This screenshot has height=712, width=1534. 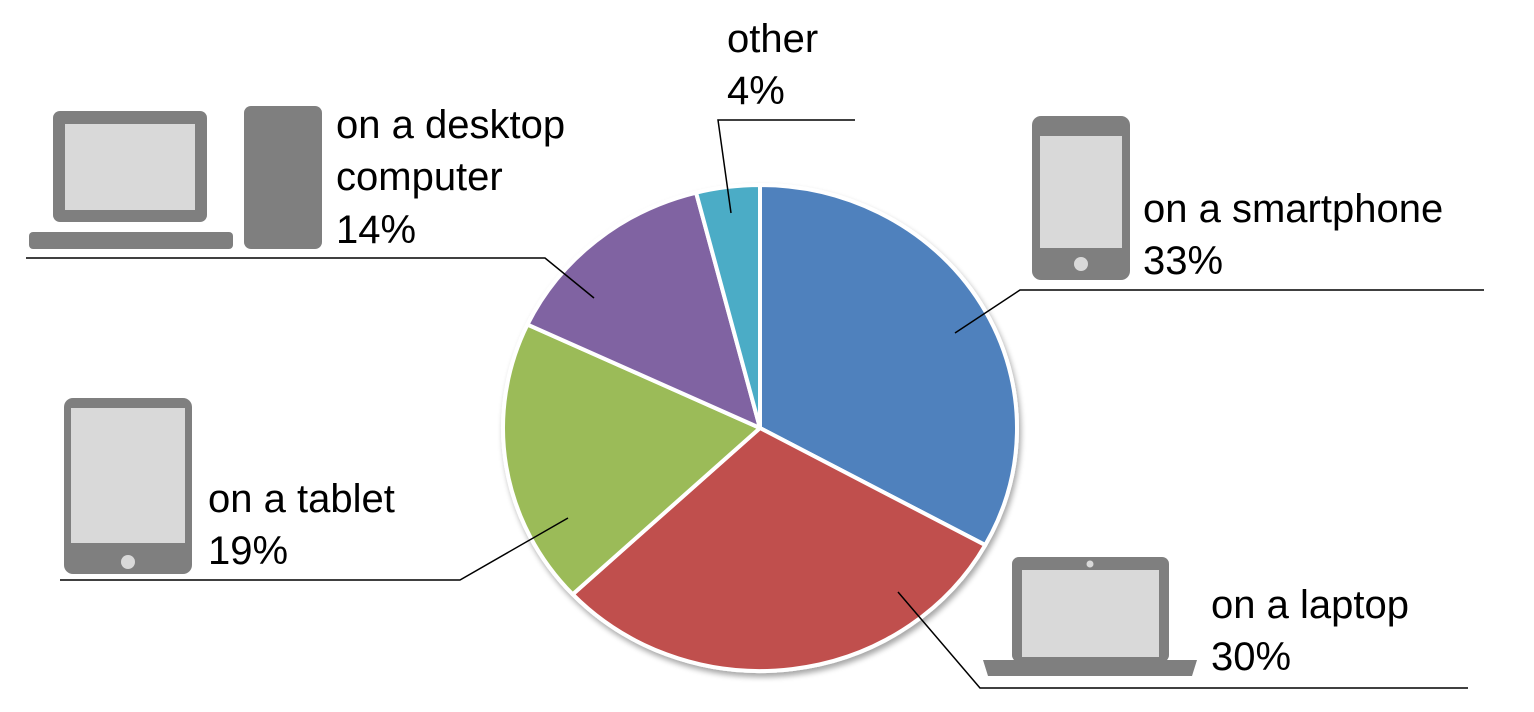 I want to click on label-desktop-pct: 14%, so click(x=376, y=230).